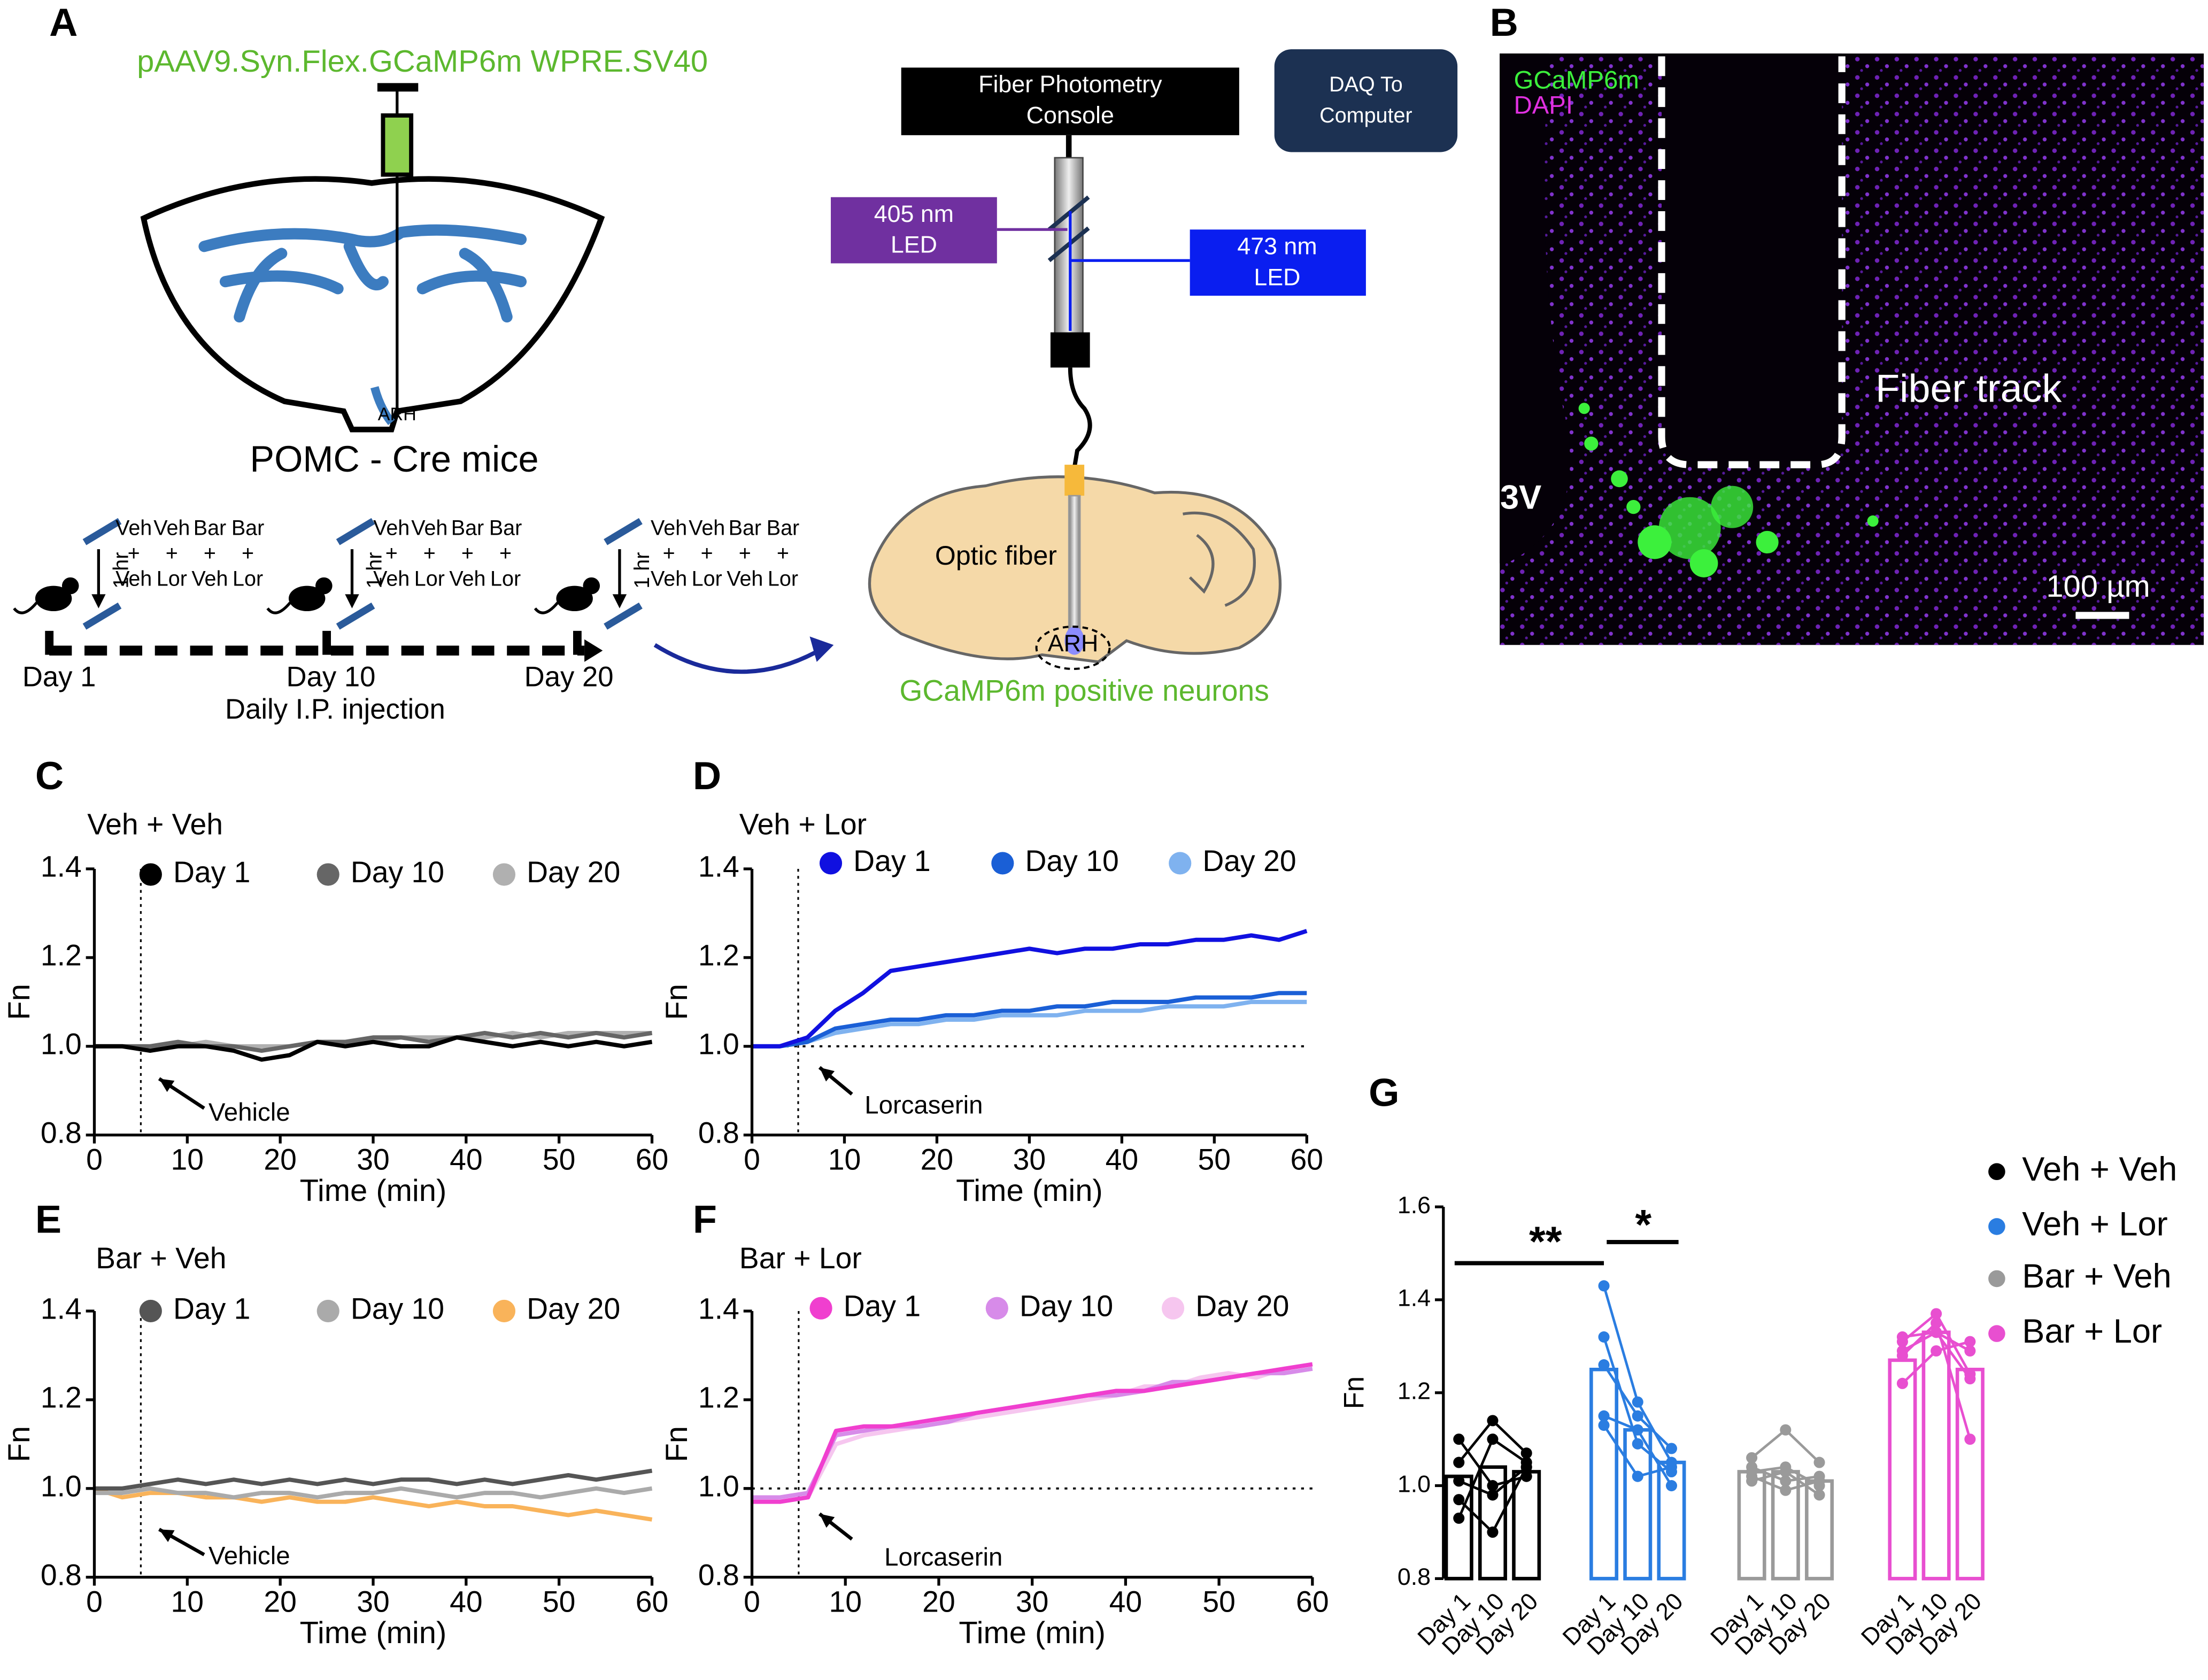  What do you see at coordinates (2098, 586) in the screenshot?
I see `scale-label: 100 µm` at bounding box center [2098, 586].